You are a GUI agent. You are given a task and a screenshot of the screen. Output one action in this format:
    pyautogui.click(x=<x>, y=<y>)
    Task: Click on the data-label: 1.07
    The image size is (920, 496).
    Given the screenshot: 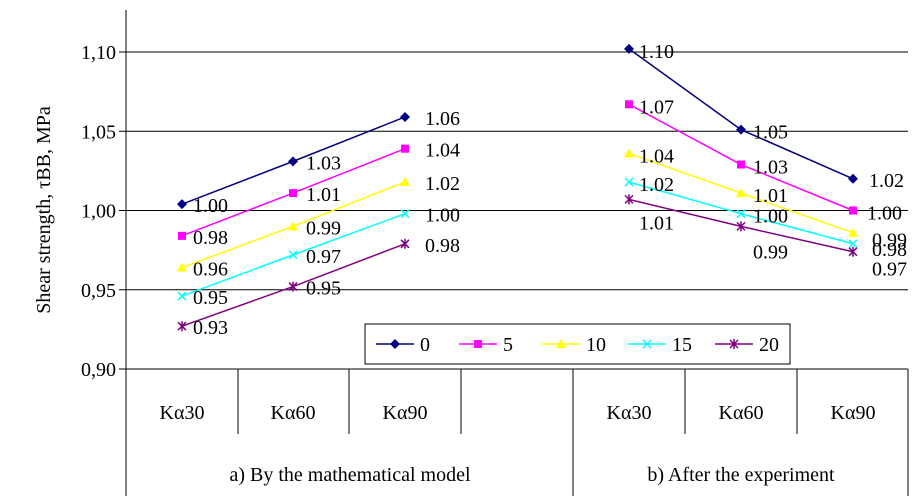 What is the action you would take?
    pyautogui.click(x=656, y=107)
    